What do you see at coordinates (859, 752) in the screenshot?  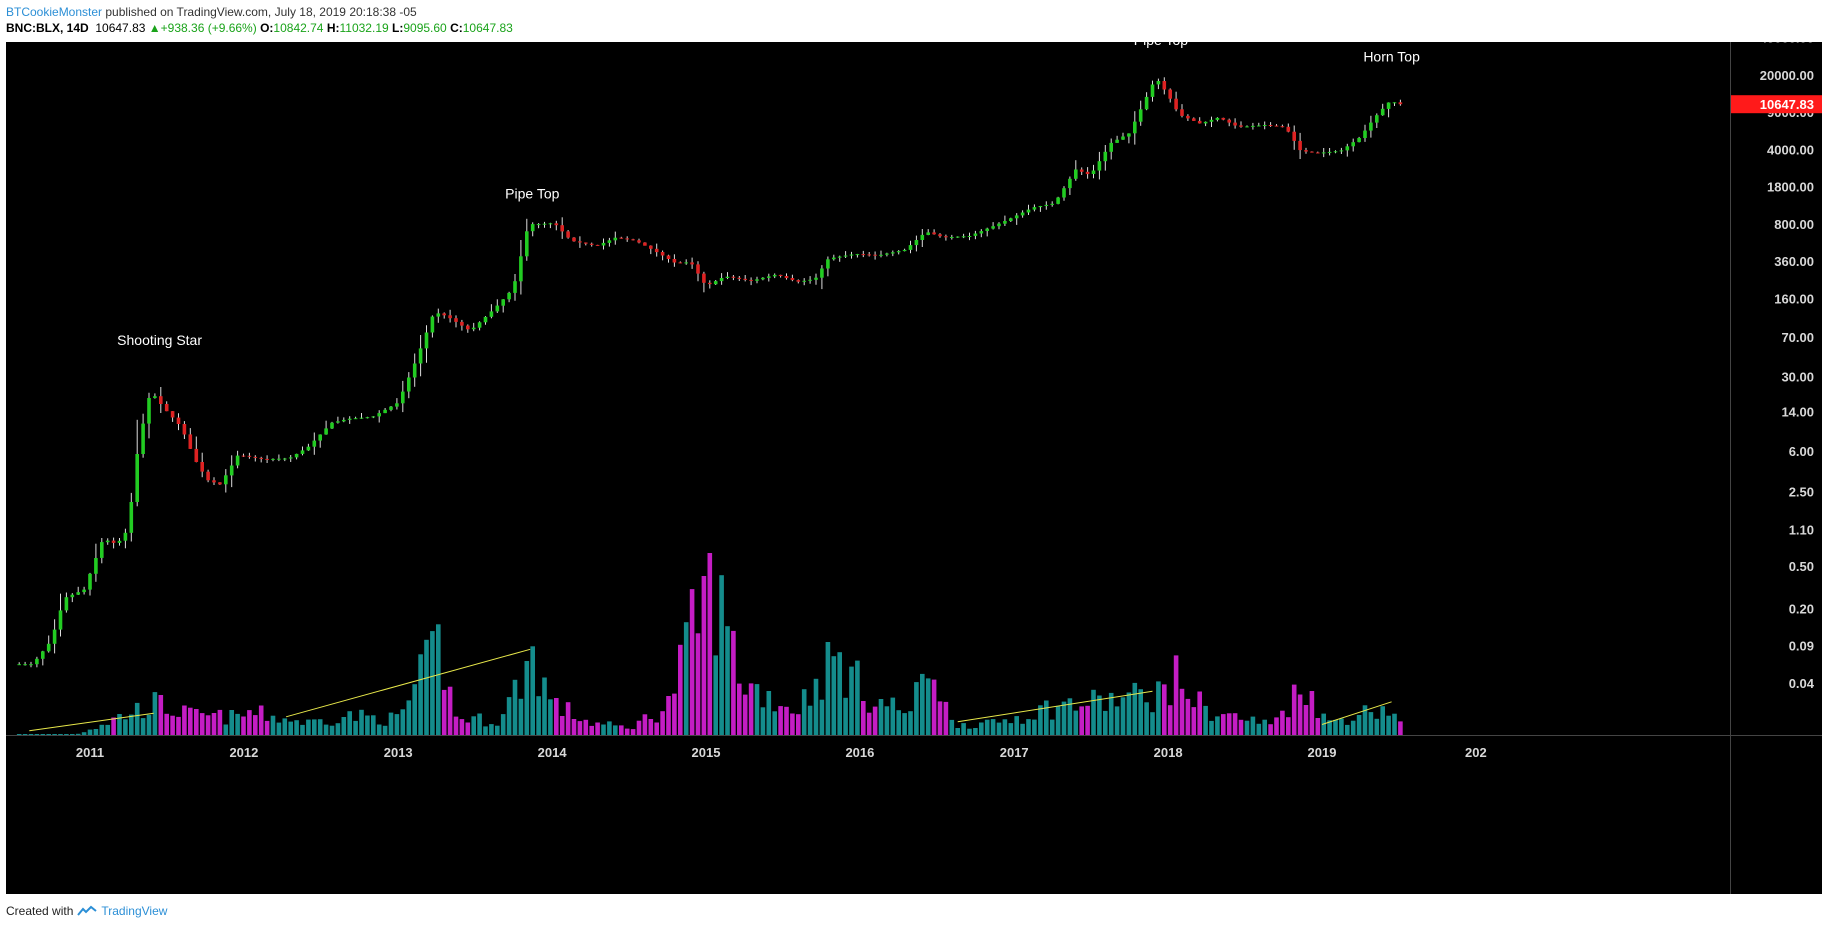 I see `x-tick-label: 2016` at bounding box center [859, 752].